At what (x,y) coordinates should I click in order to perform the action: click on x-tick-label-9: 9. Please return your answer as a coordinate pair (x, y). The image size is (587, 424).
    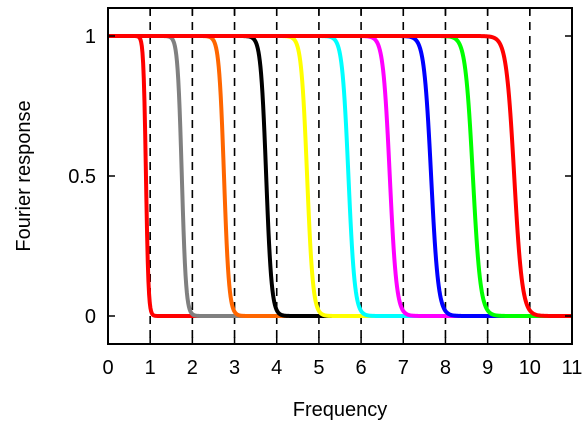
    Looking at the image, I should click on (487, 368).